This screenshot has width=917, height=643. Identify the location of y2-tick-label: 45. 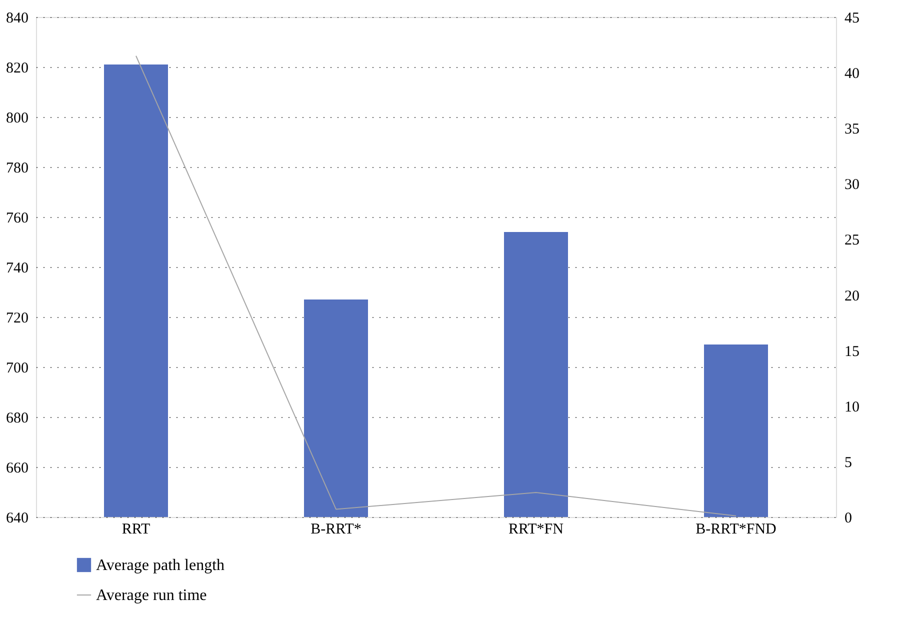
(852, 18).